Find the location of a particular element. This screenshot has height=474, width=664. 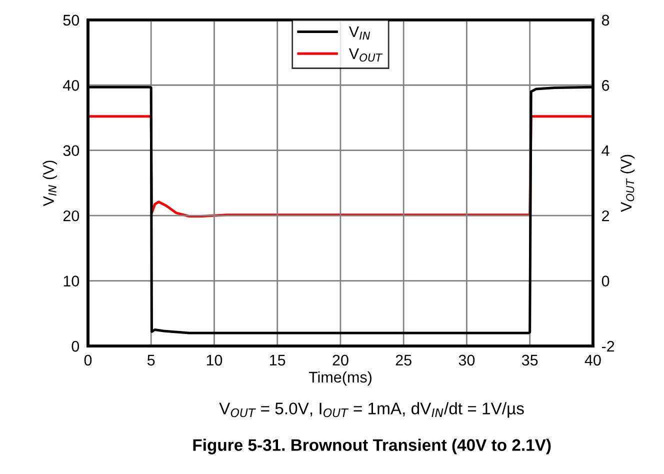

x-tick-label: 10 is located at coordinates (214, 360).